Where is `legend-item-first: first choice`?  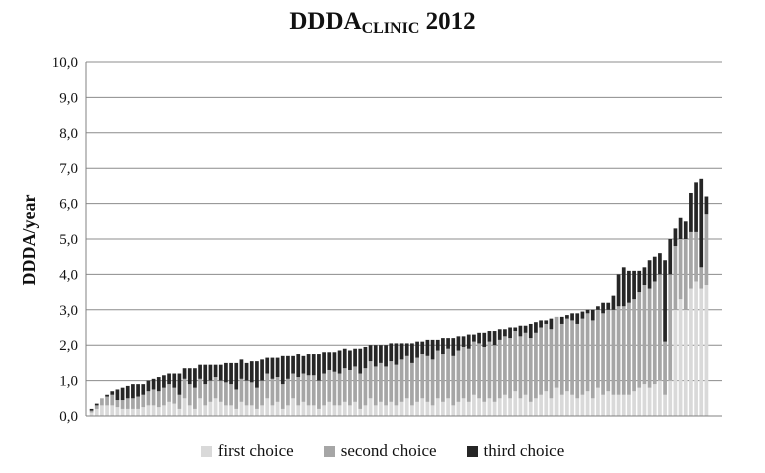
legend-item-first: first choice is located at coordinates (247, 451).